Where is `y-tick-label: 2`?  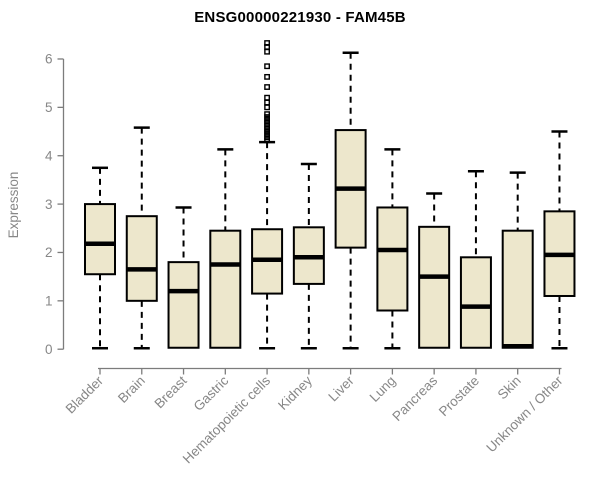 y-tick-label: 2 is located at coordinates (49, 252).